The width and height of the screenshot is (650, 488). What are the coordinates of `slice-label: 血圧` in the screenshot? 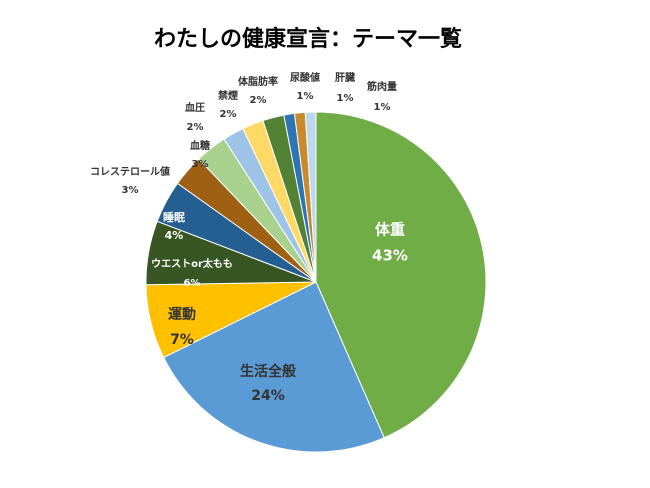 It's located at (195, 107).